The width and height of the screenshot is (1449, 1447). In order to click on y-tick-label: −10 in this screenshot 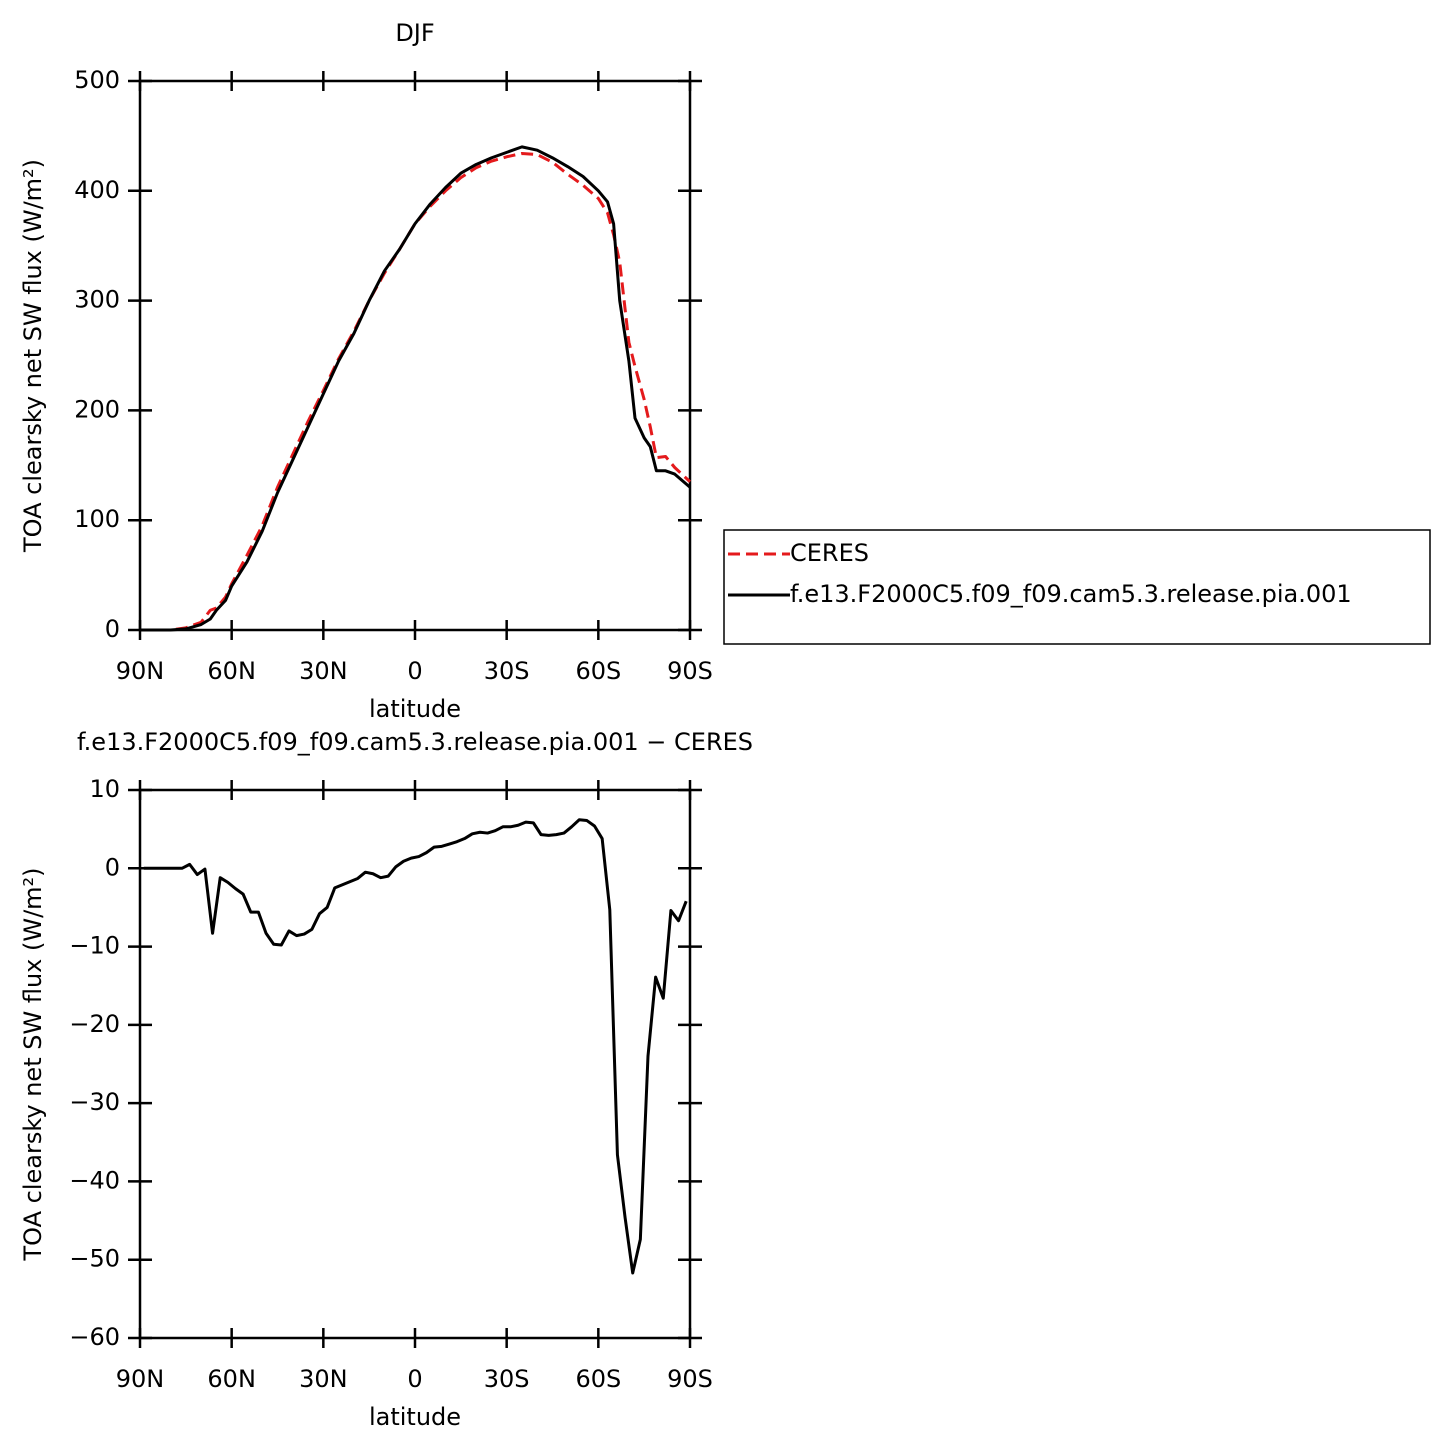, I will do `click(94, 946)`.